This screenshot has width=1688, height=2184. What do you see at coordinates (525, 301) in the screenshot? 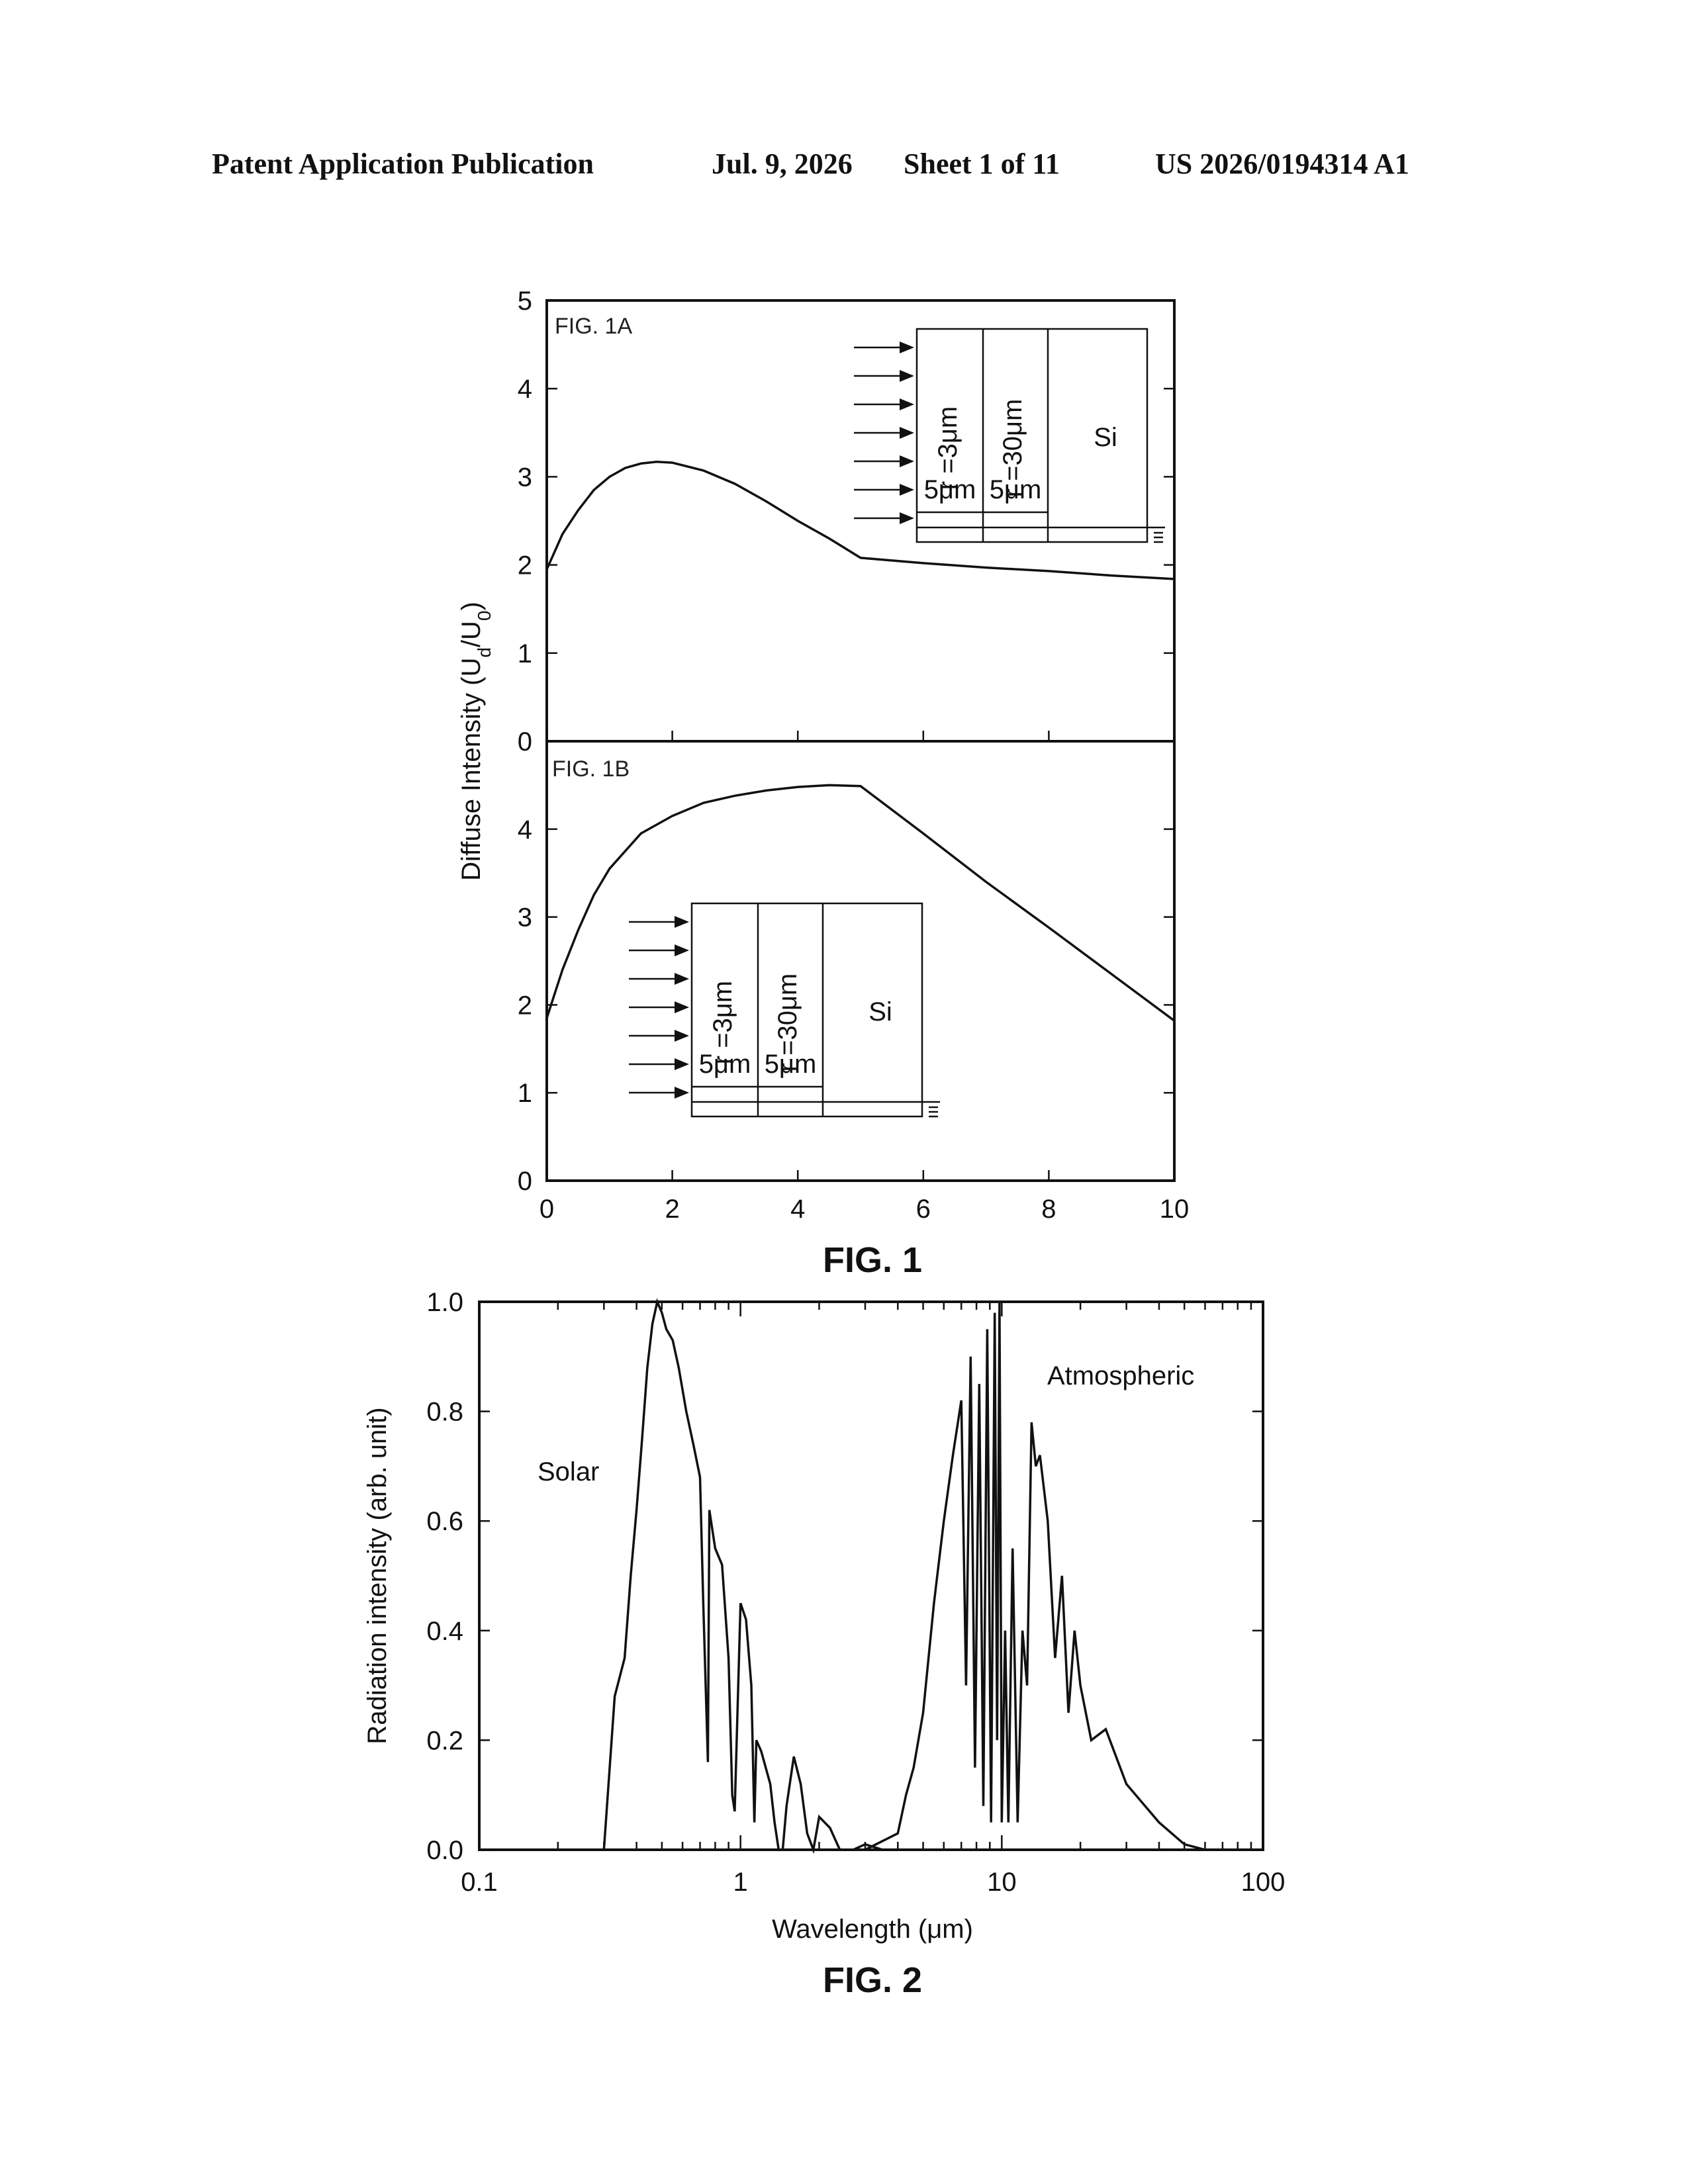
I see `fig1a-ytick-label: 5` at bounding box center [525, 301].